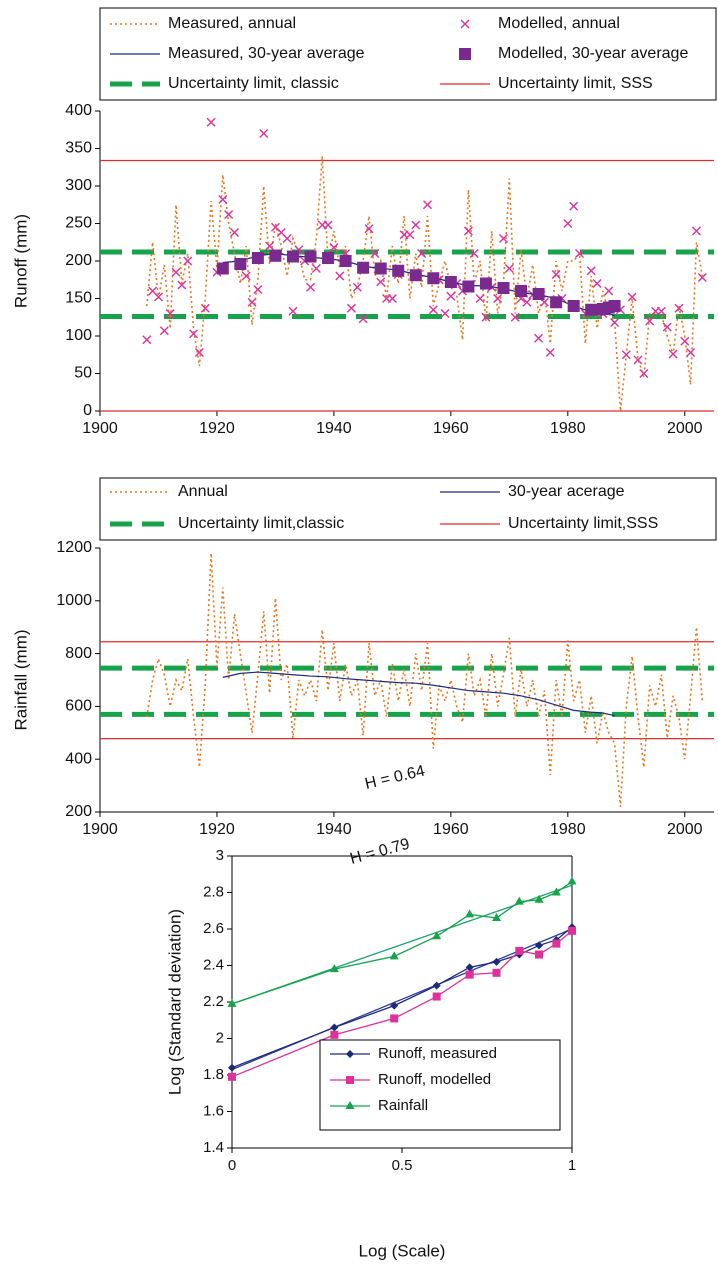  Describe the element at coordinates (78, 706) in the screenshot. I see `y-tick-label: 600` at that location.